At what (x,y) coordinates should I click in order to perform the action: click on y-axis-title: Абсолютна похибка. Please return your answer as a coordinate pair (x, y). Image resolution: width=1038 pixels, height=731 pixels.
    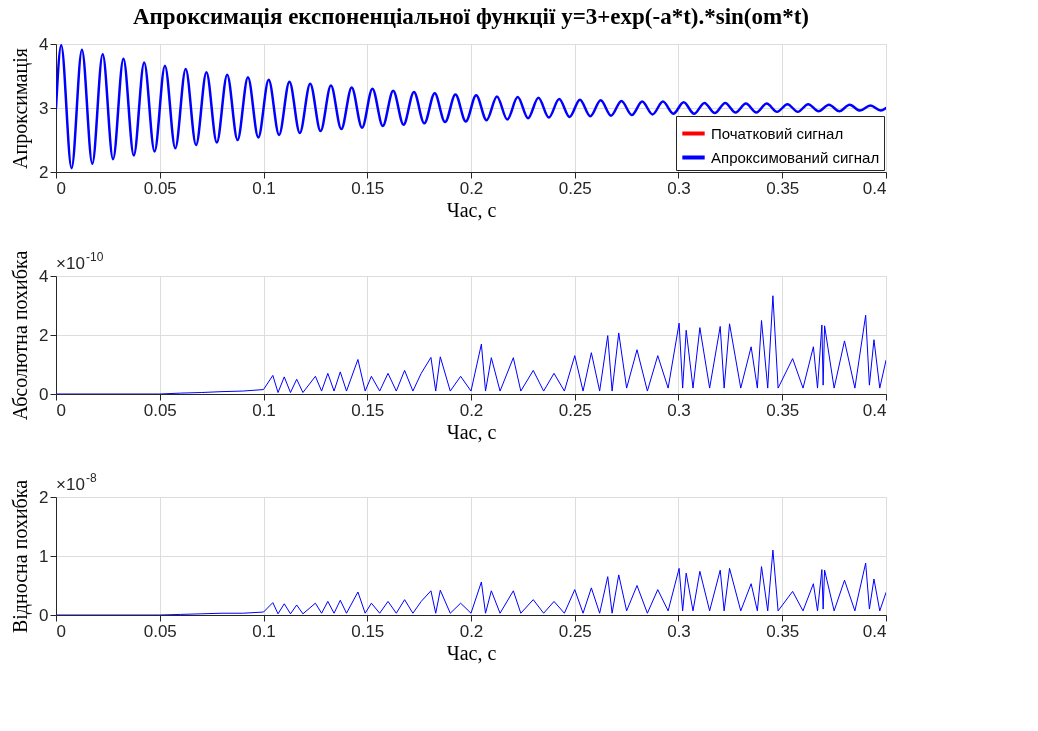
    Looking at the image, I should click on (20, 335).